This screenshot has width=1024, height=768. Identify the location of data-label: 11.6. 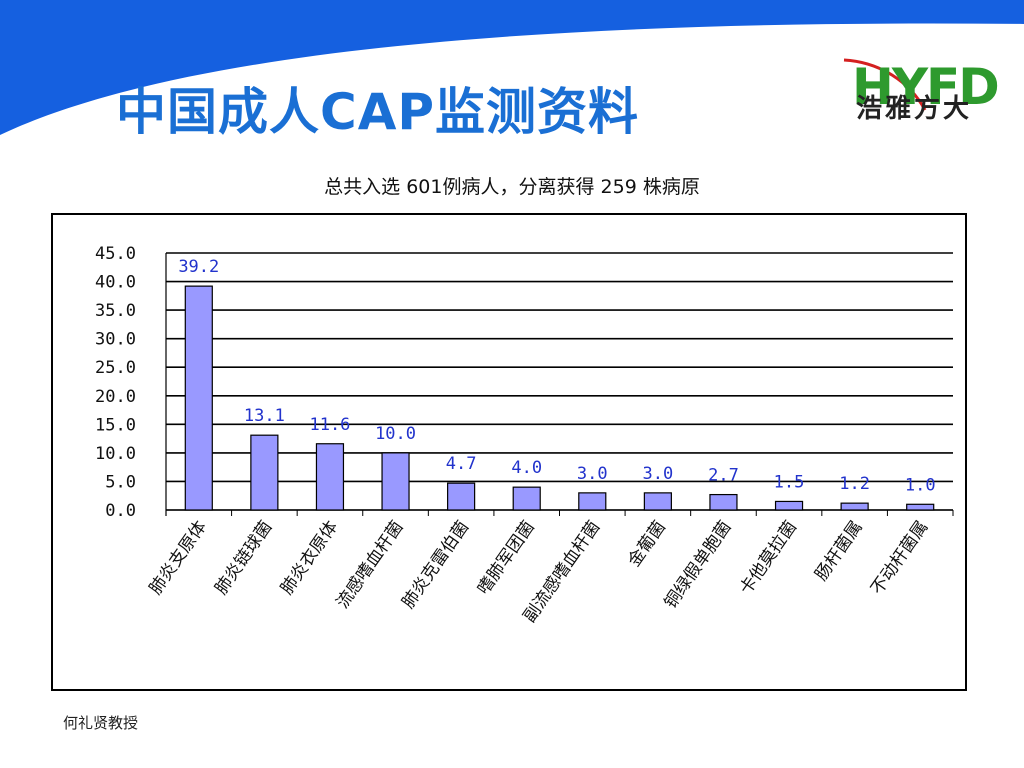
(329, 425).